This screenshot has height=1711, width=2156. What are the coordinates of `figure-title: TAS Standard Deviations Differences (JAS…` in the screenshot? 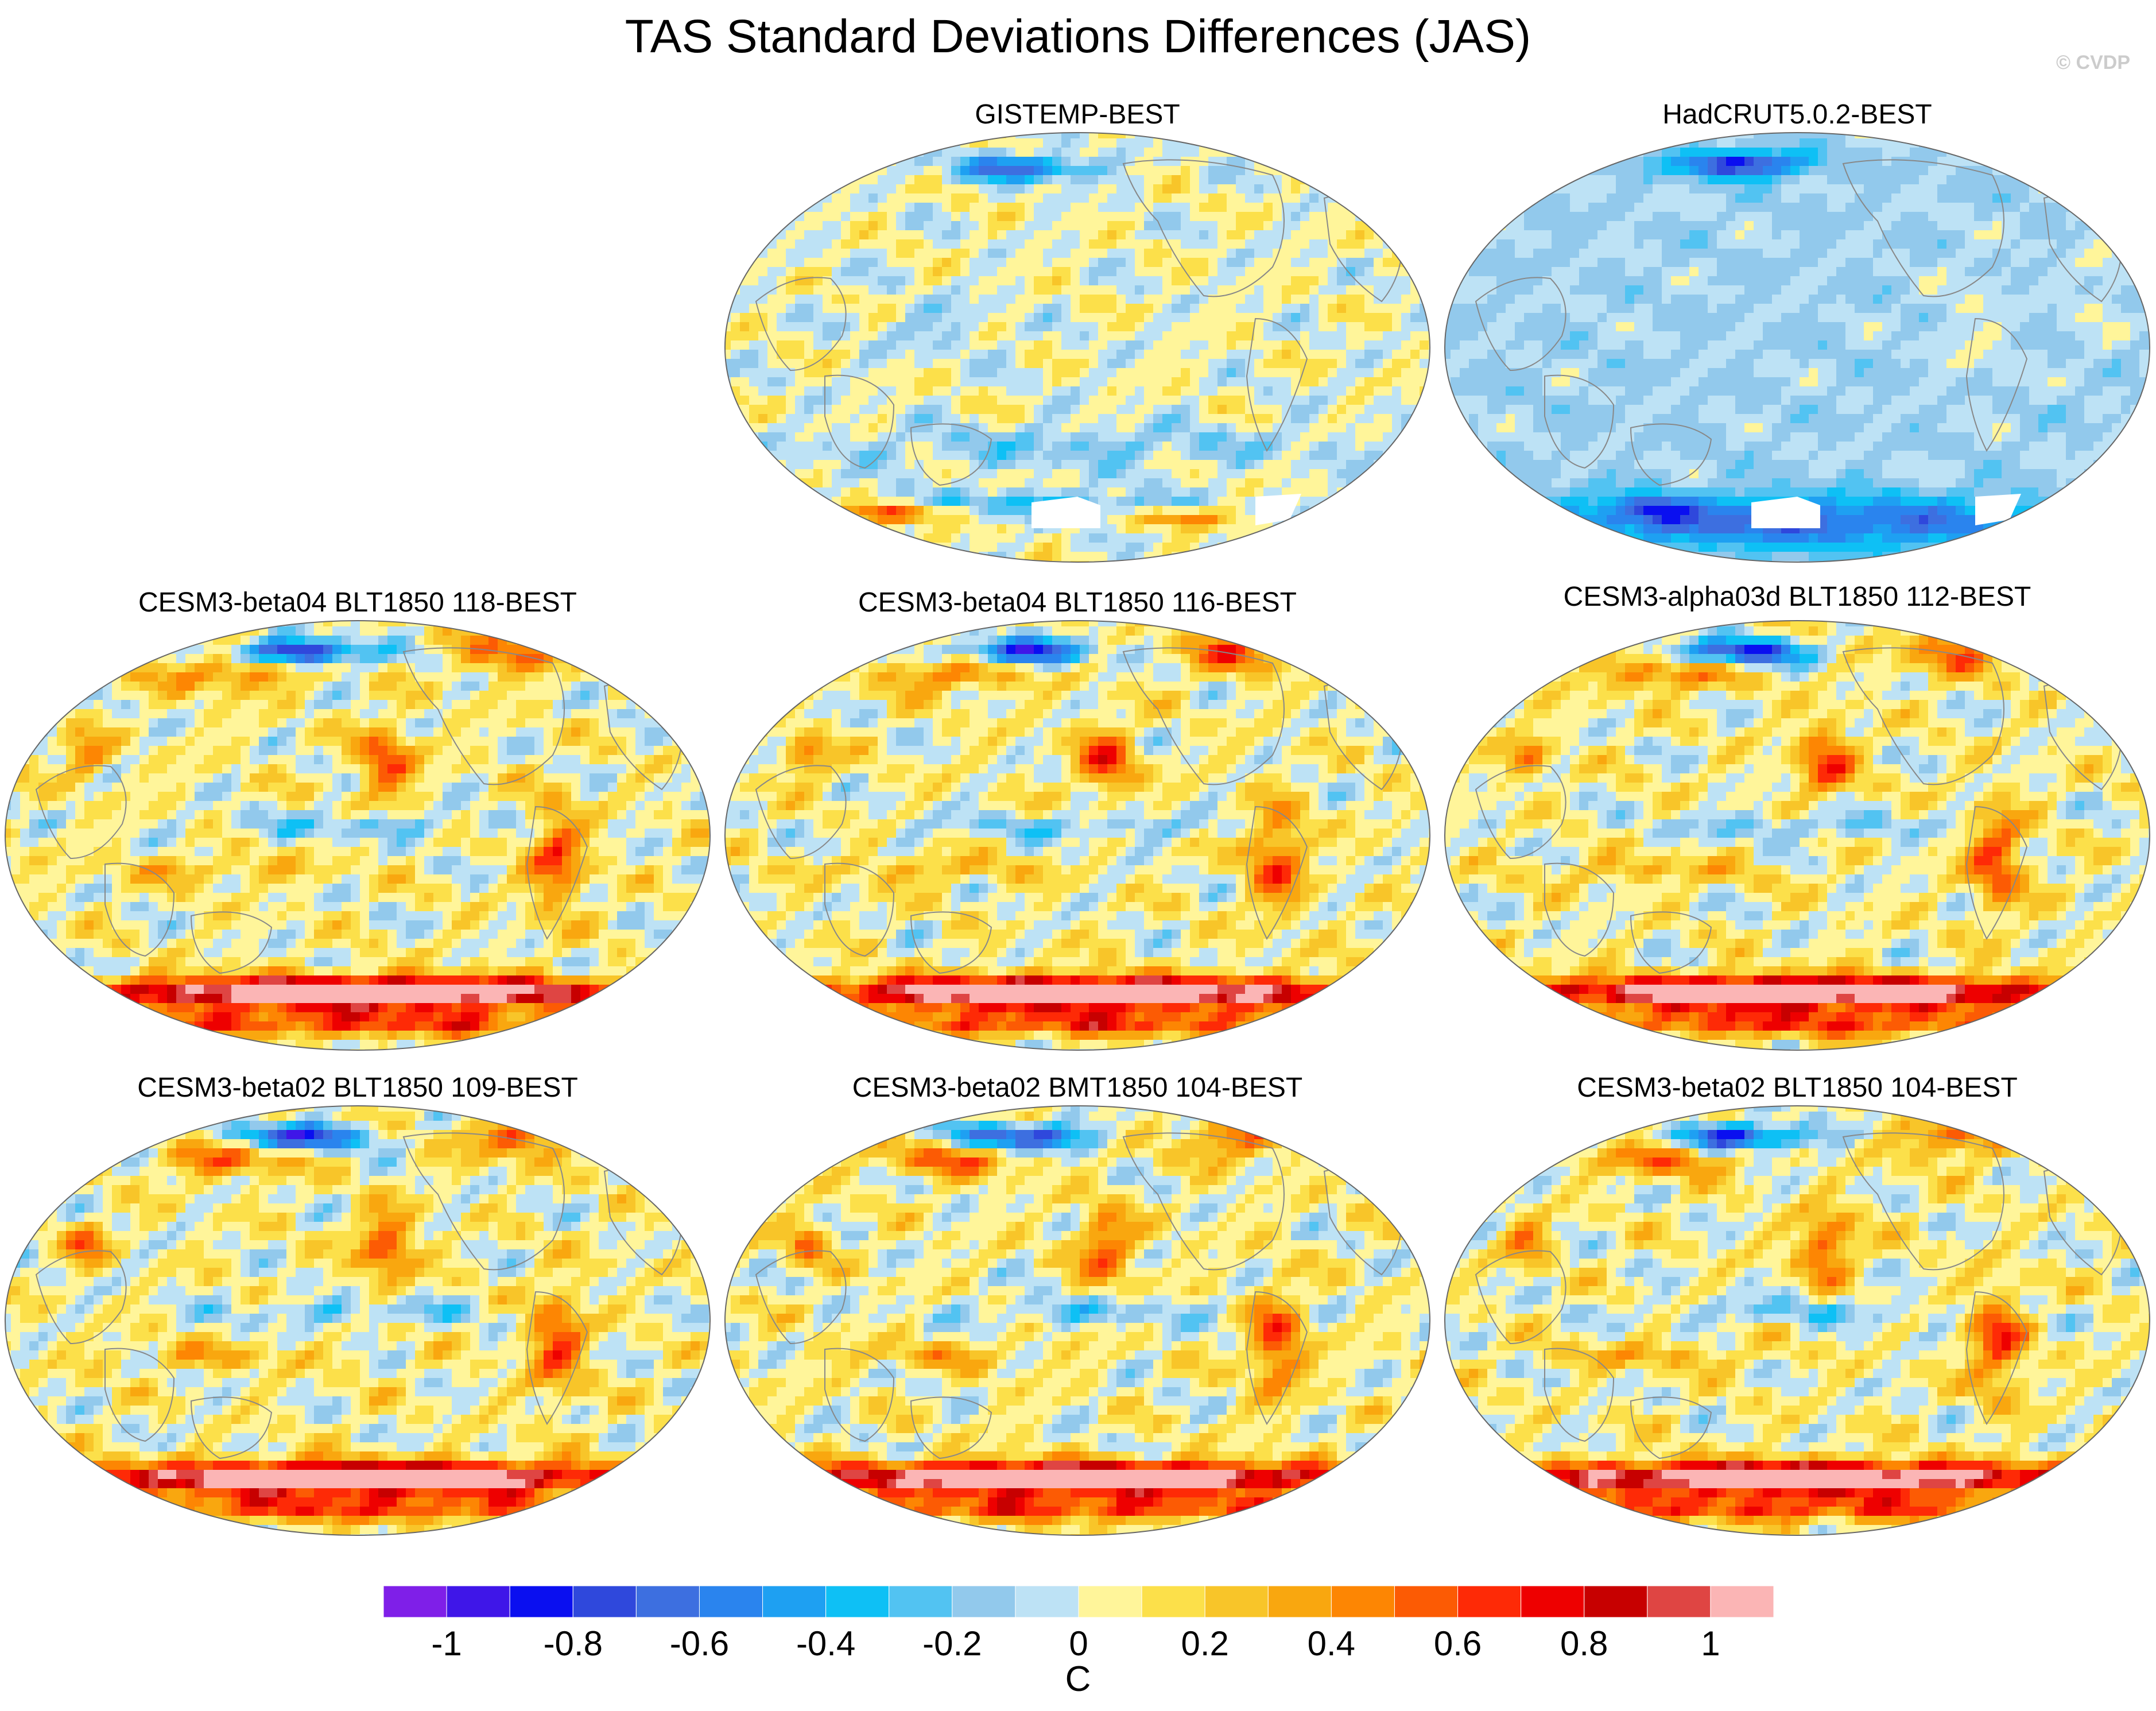 It's located at (1078, 37).